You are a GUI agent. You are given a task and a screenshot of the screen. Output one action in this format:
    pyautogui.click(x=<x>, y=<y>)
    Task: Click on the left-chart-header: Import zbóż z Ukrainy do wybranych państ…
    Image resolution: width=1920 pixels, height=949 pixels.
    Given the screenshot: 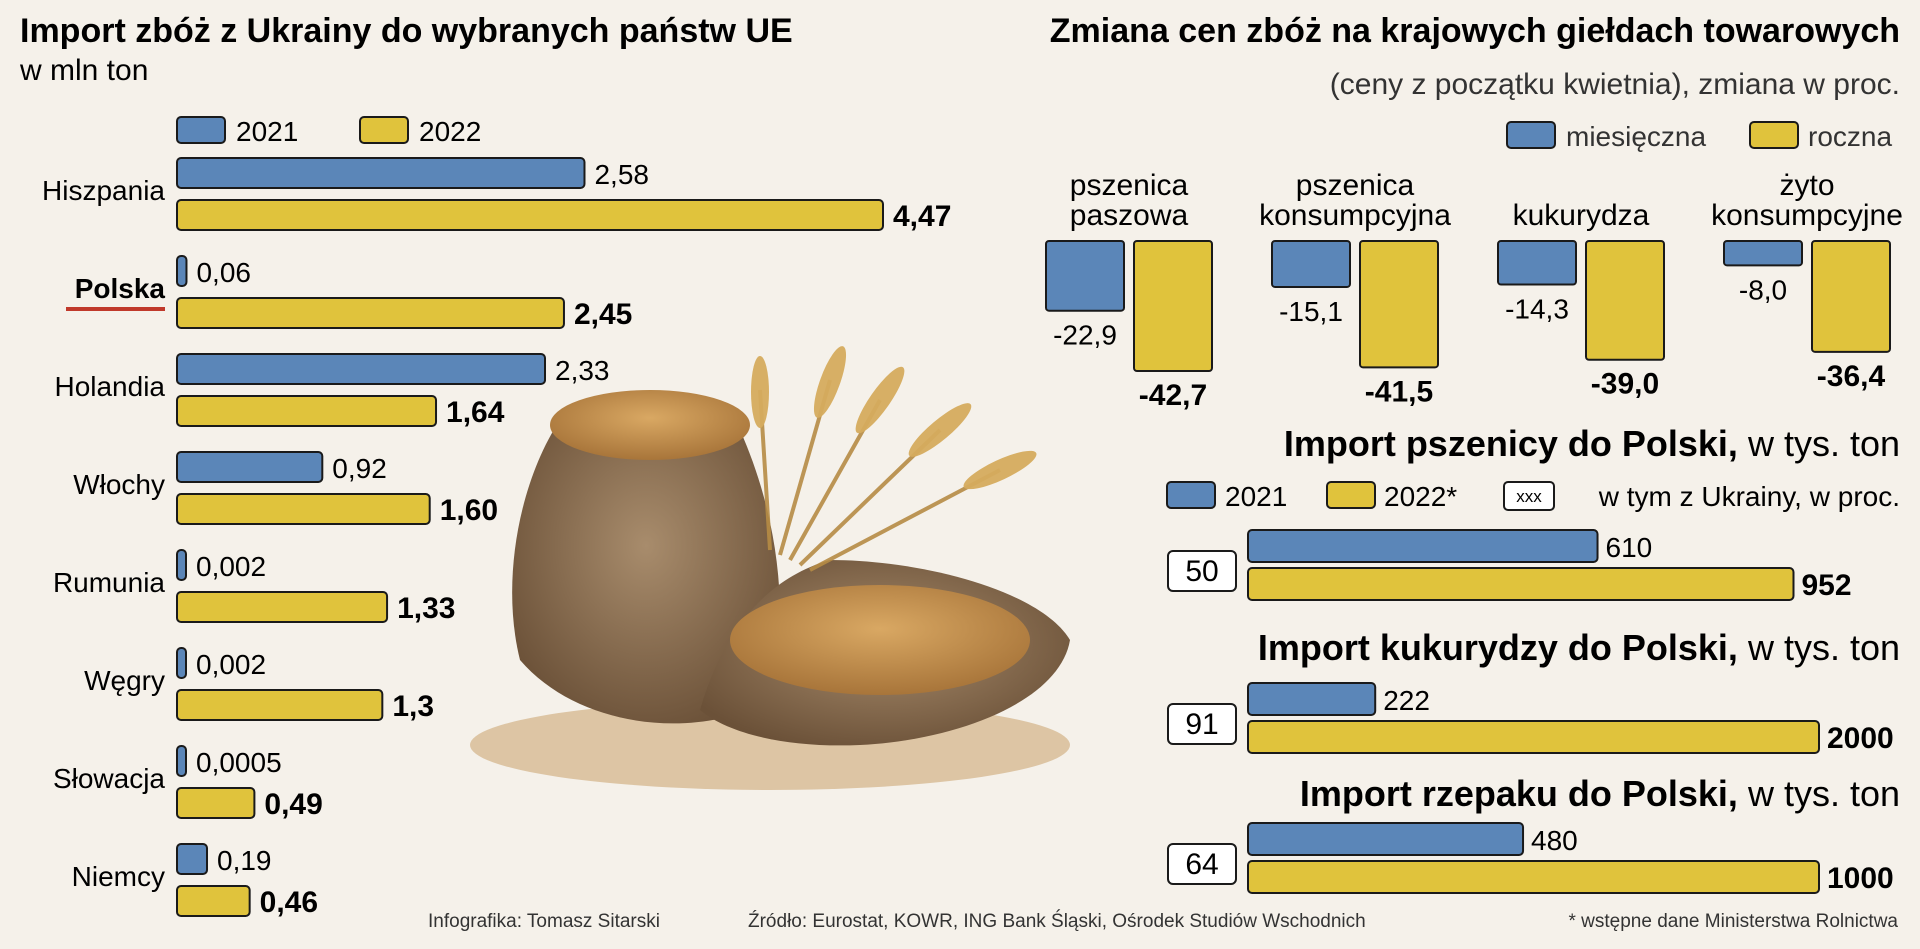 What is the action you would take?
    pyautogui.click(x=406, y=49)
    